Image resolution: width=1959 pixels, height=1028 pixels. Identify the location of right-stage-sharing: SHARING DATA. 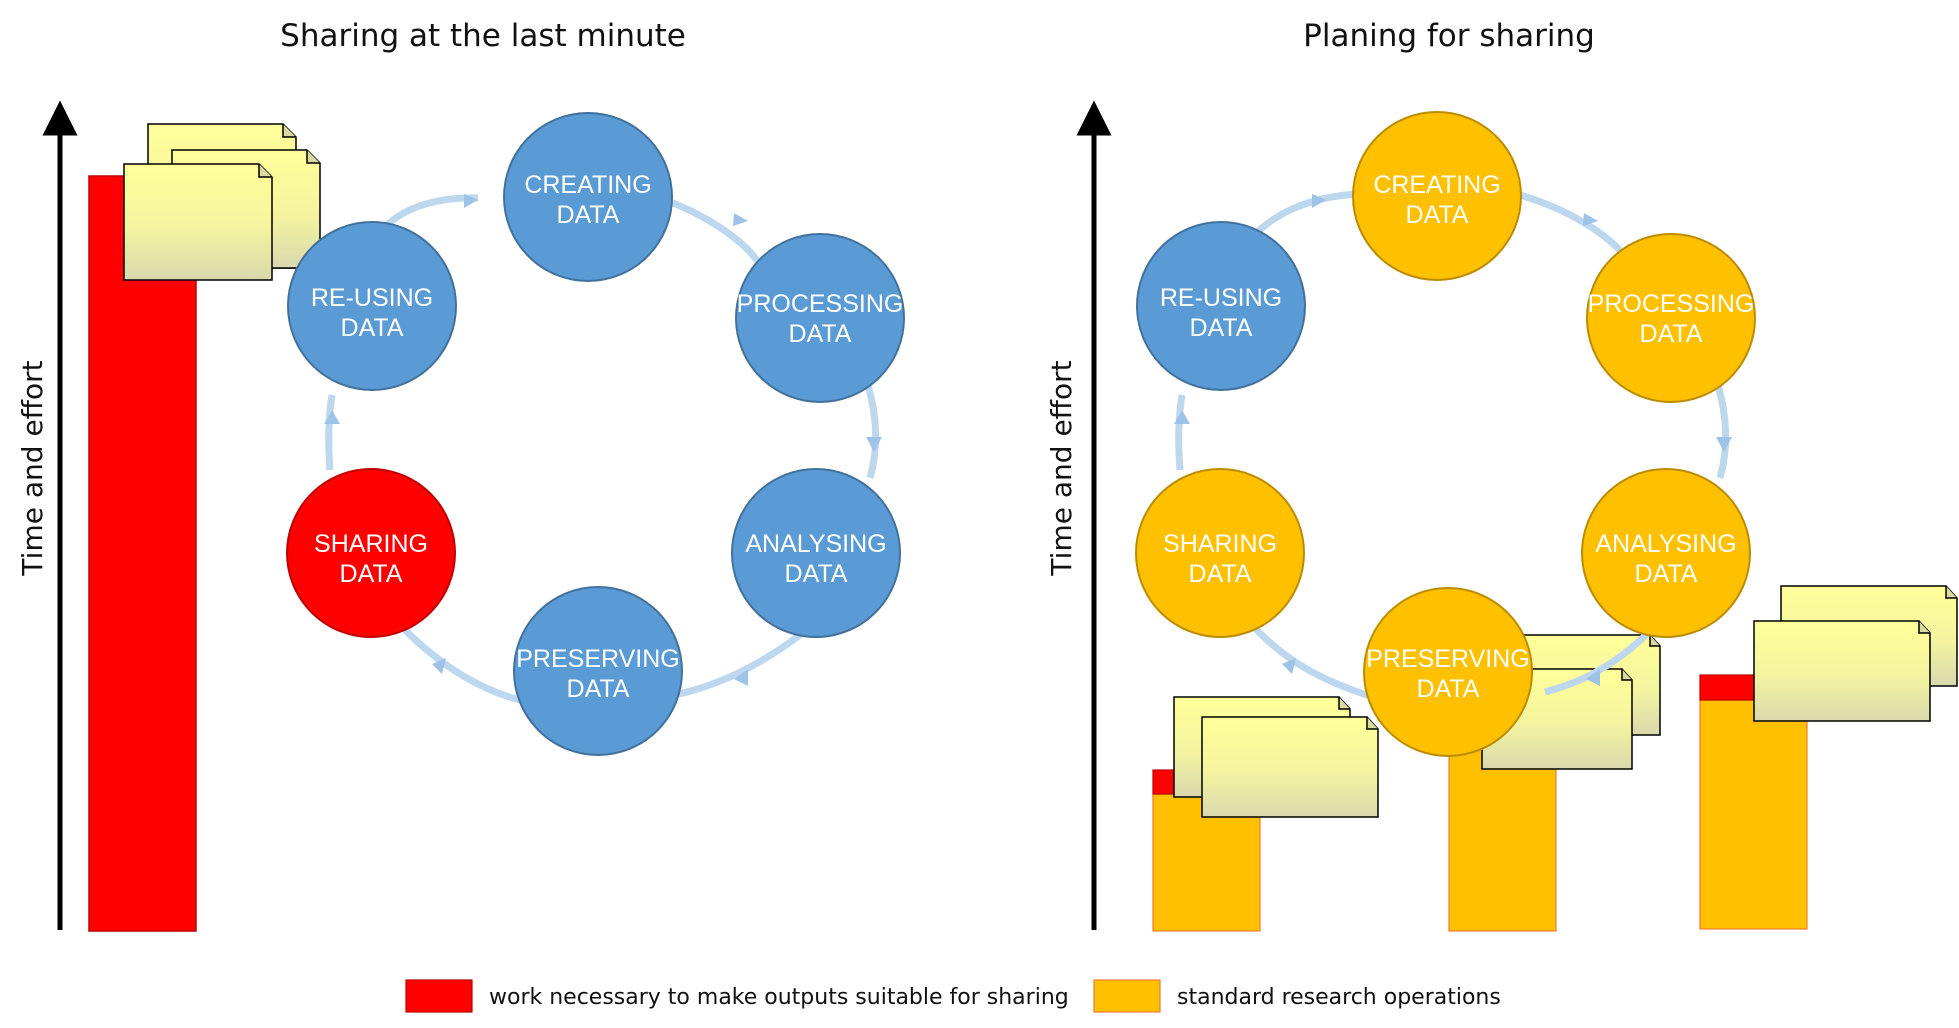
(1220, 553).